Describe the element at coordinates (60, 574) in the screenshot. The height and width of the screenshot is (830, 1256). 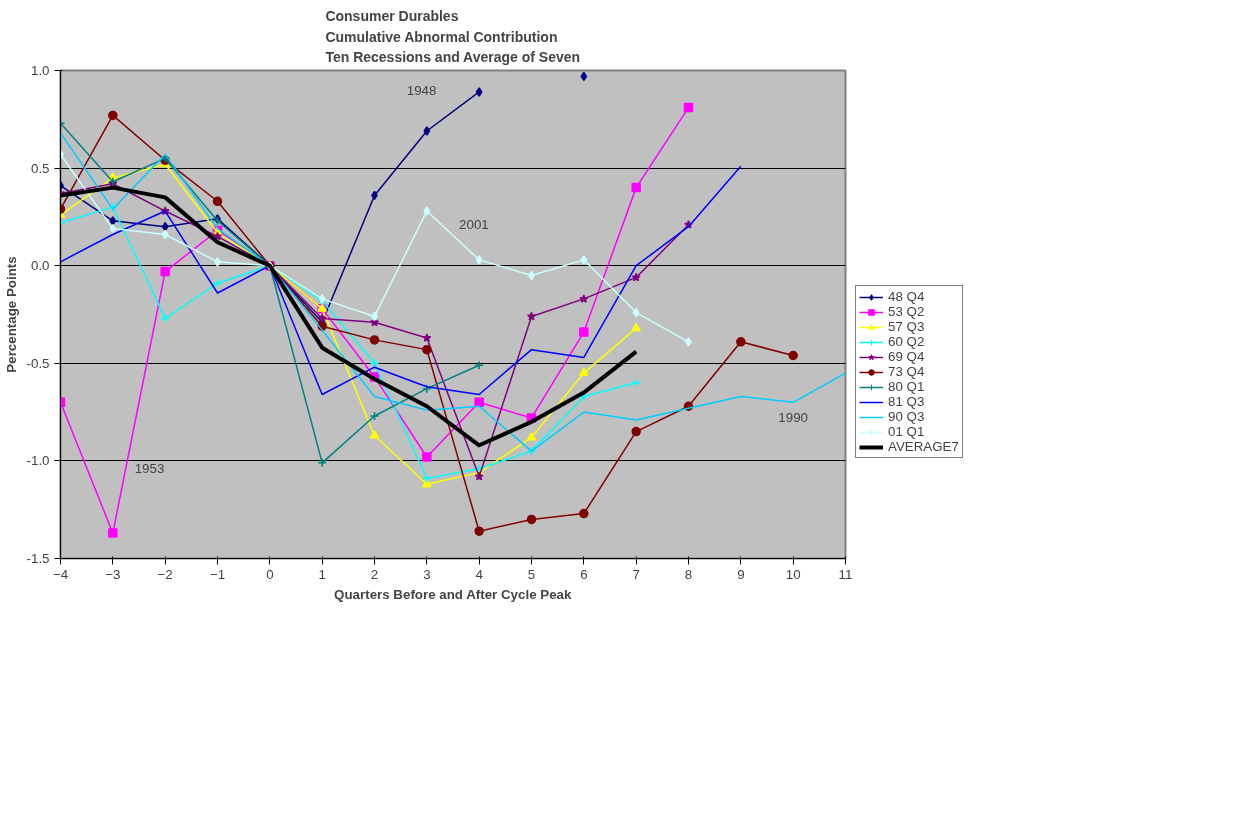
I see `x-tick-label: −4` at that location.